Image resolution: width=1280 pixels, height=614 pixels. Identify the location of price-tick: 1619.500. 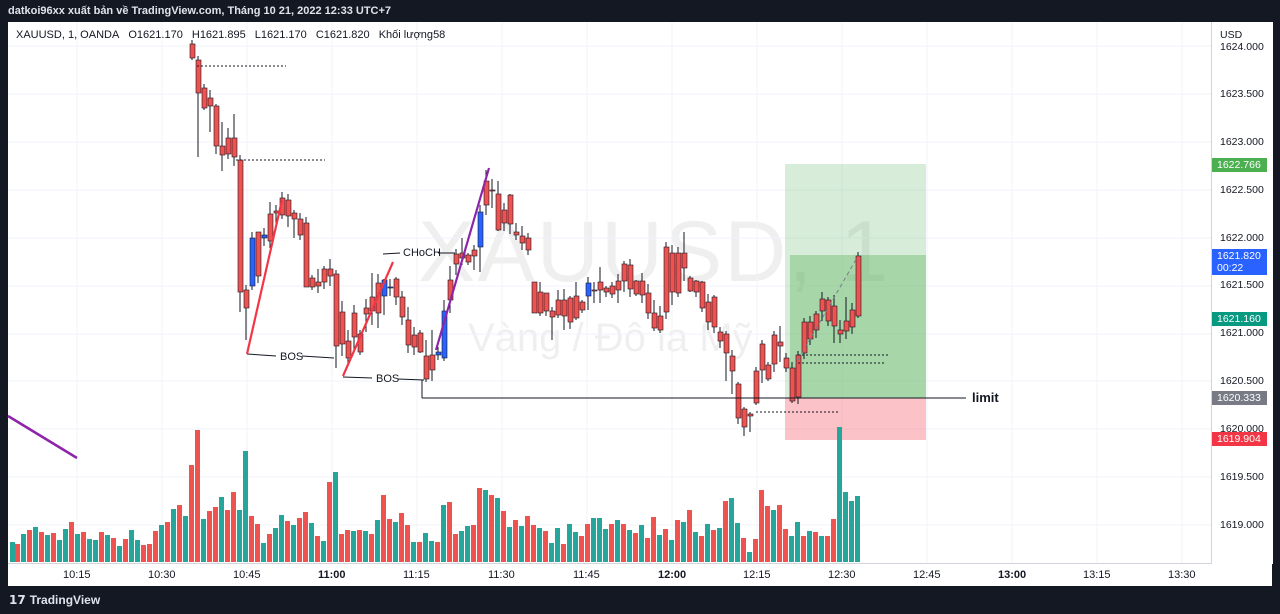
(1242, 477).